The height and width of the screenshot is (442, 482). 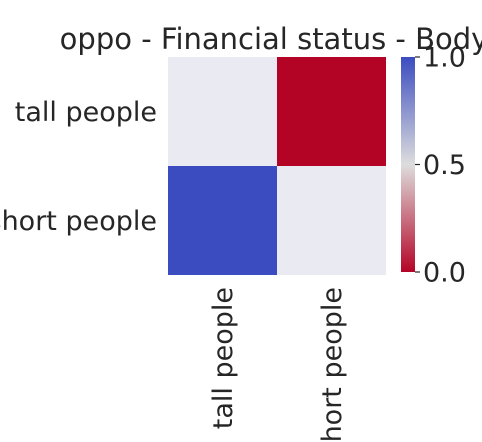 I want to click on colorbar-ticks: 0.0 0.5 1.0, so click(x=440, y=166).